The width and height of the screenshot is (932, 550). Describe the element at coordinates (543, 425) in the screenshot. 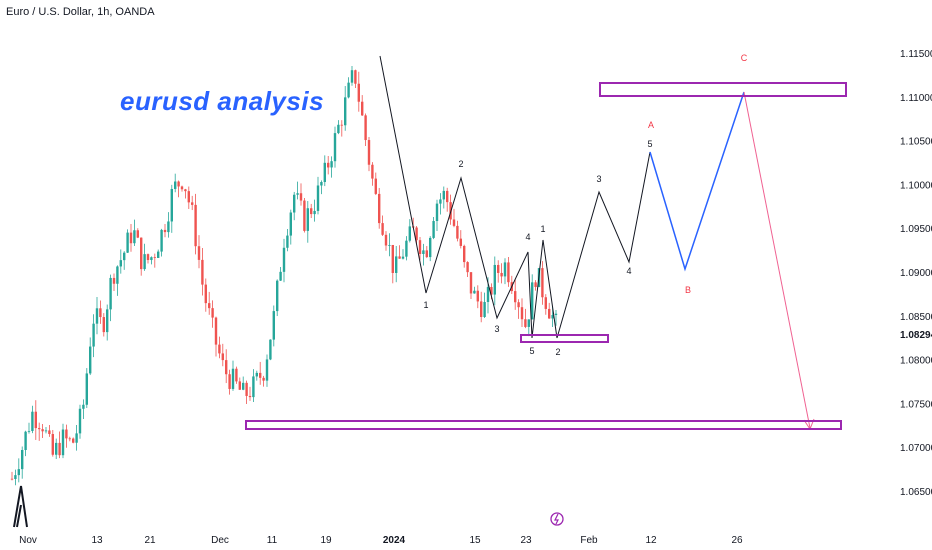

I see `support-zone-bottom` at that location.